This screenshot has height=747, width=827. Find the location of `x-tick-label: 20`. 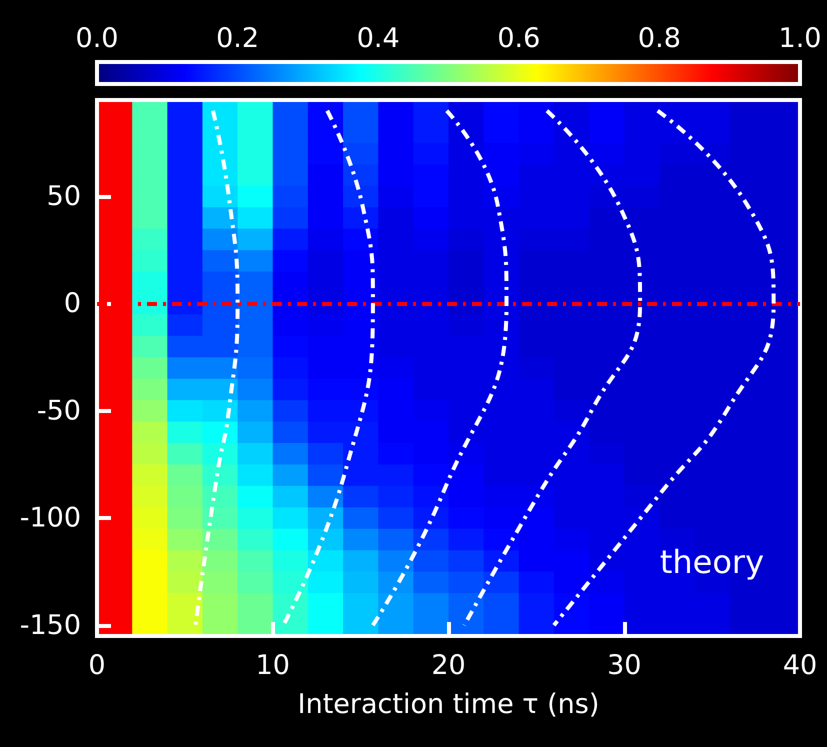

x-tick-label: 20 is located at coordinates (448, 665).